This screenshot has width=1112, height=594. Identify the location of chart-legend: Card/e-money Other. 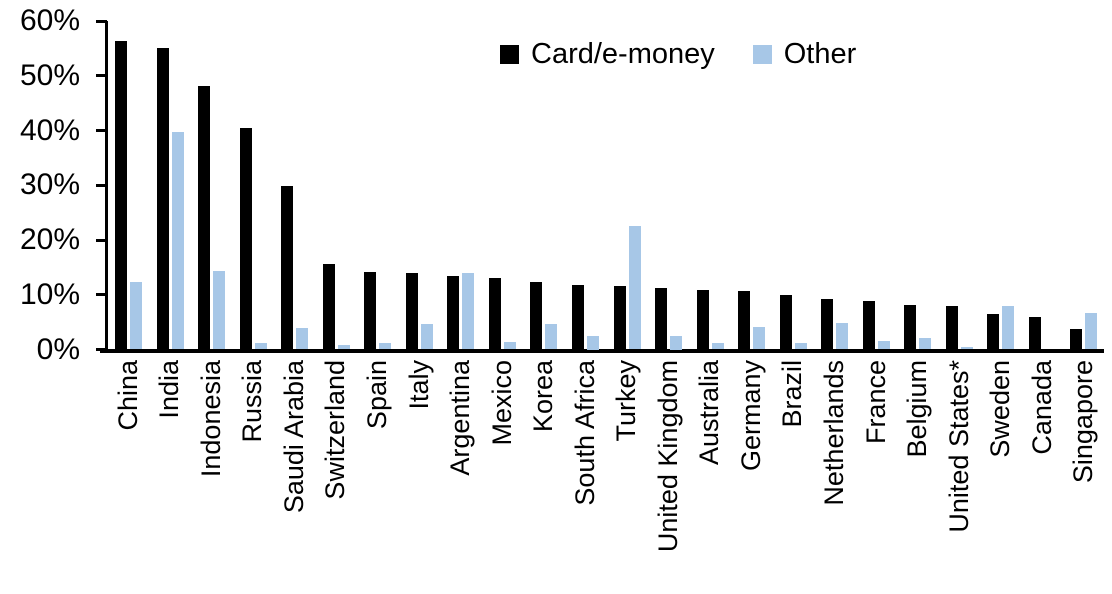
(678, 54).